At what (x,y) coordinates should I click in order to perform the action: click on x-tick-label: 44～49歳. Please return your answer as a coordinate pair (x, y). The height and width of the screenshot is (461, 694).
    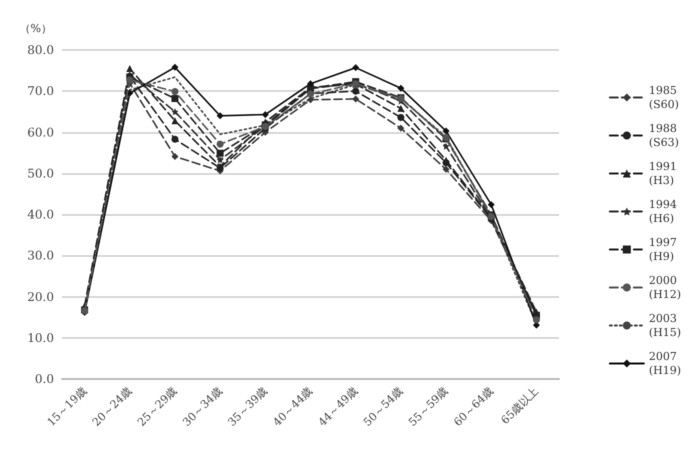
    Looking at the image, I should click on (338, 406).